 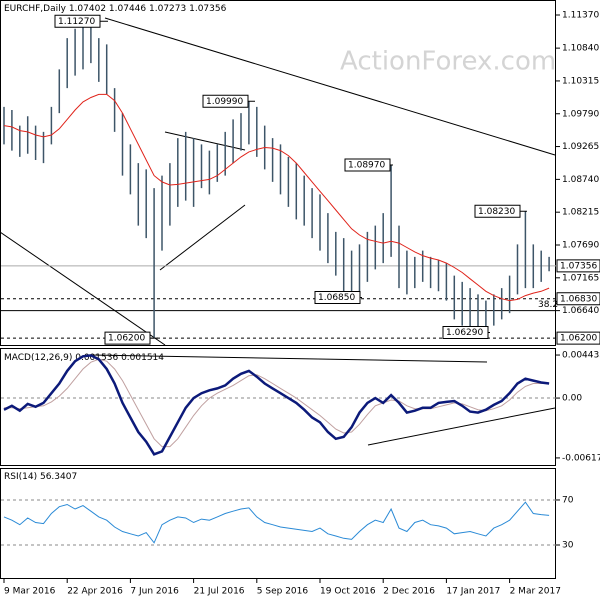 What do you see at coordinates (409, 592) in the screenshot?
I see `x-tick-label: 2 Dec 2016` at bounding box center [409, 592].